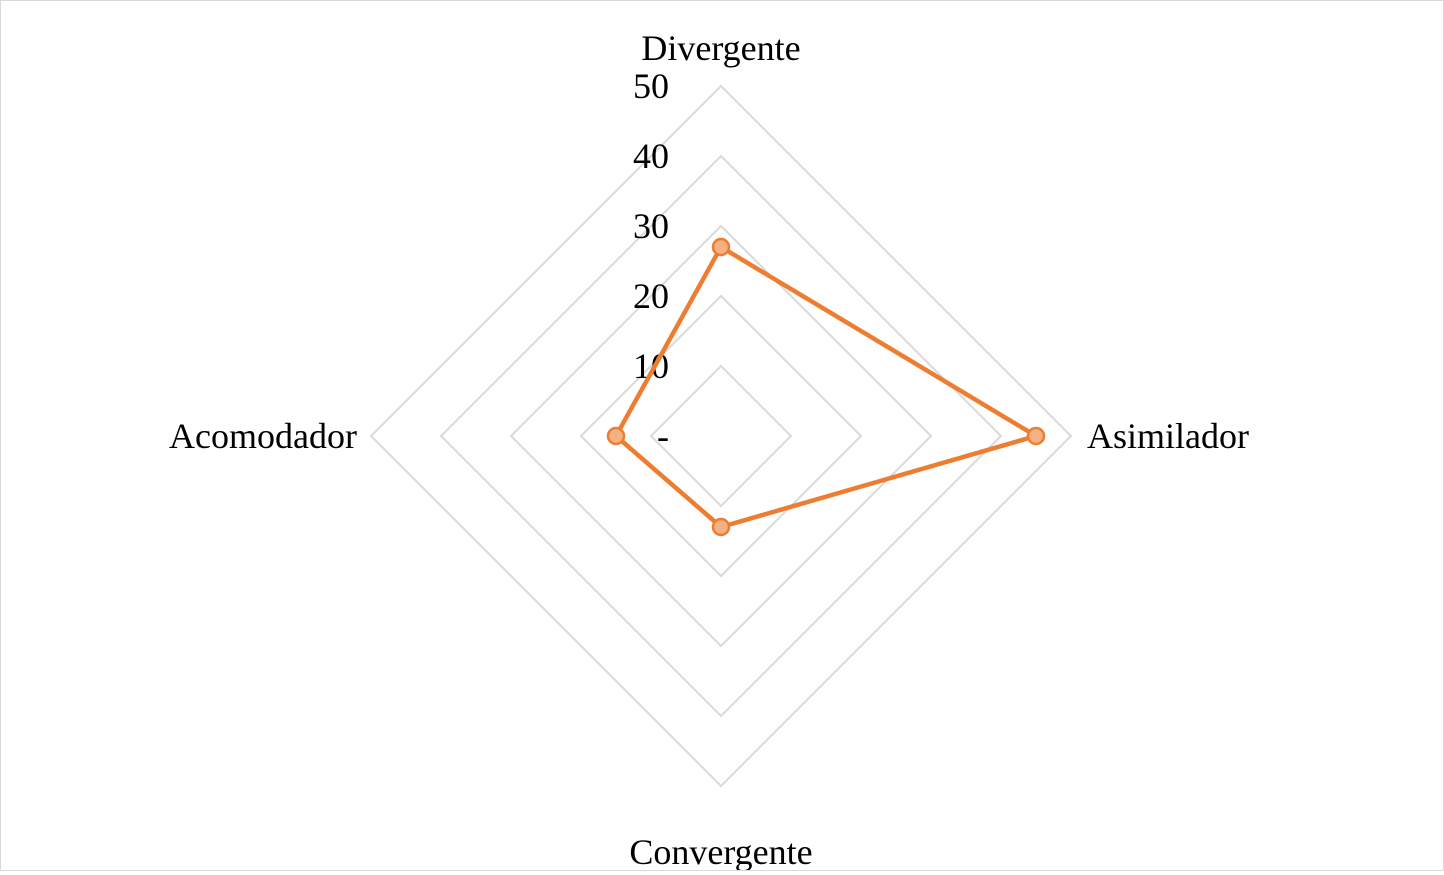 This screenshot has height=875, width=1444. I want to click on tick-label: 50, so click(651, 86).